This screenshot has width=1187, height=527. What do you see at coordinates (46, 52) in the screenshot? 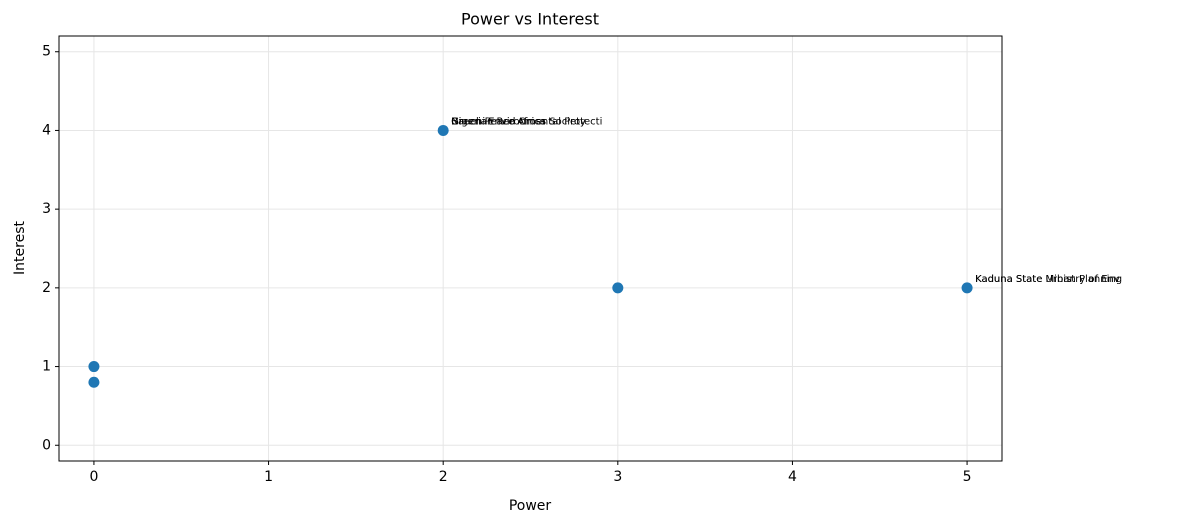
I see `y-tick-label: 5` at bounding box center [46, 52].